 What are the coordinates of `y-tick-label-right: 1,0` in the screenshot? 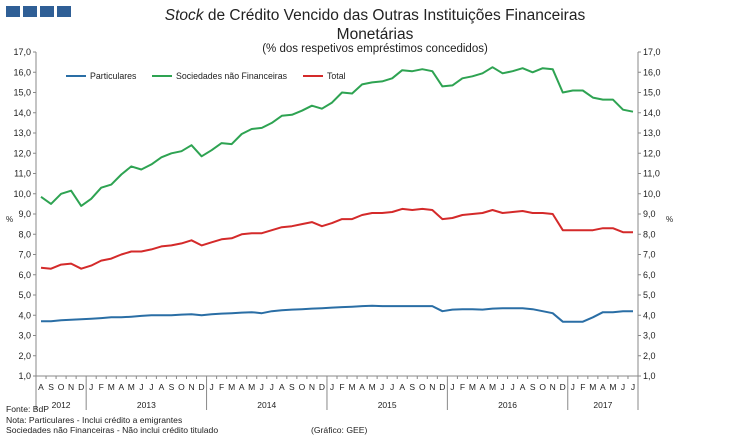 It's located at (649, 376).